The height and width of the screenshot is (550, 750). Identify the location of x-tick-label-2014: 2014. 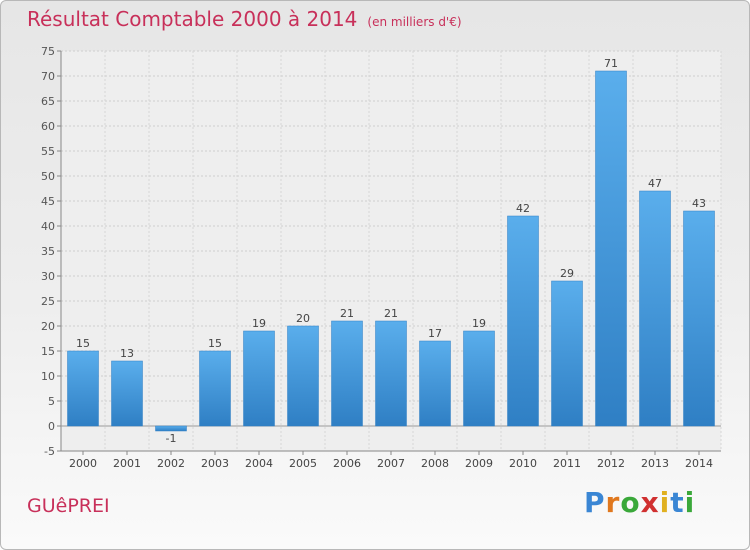
(699, 463).